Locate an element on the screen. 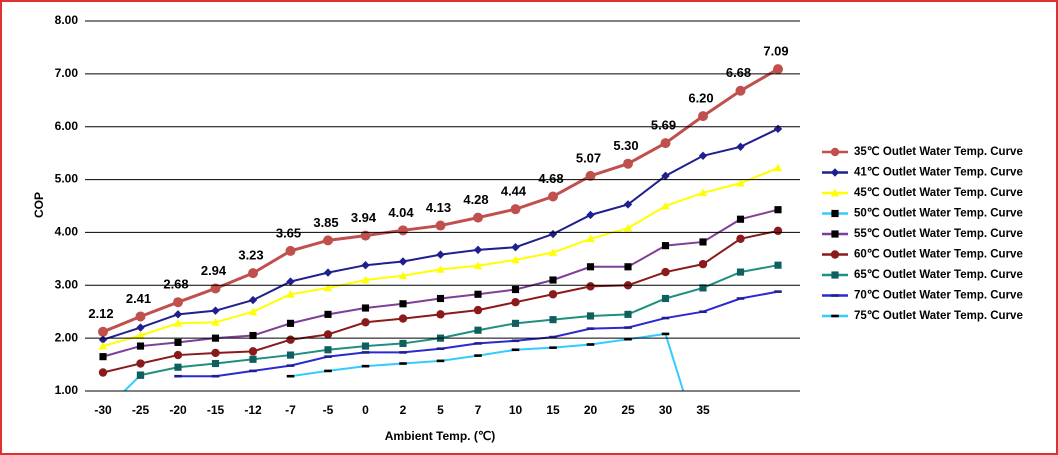 The image size is (1058, 455). x-tick-label: -20 is located at coordinates (178, 410).